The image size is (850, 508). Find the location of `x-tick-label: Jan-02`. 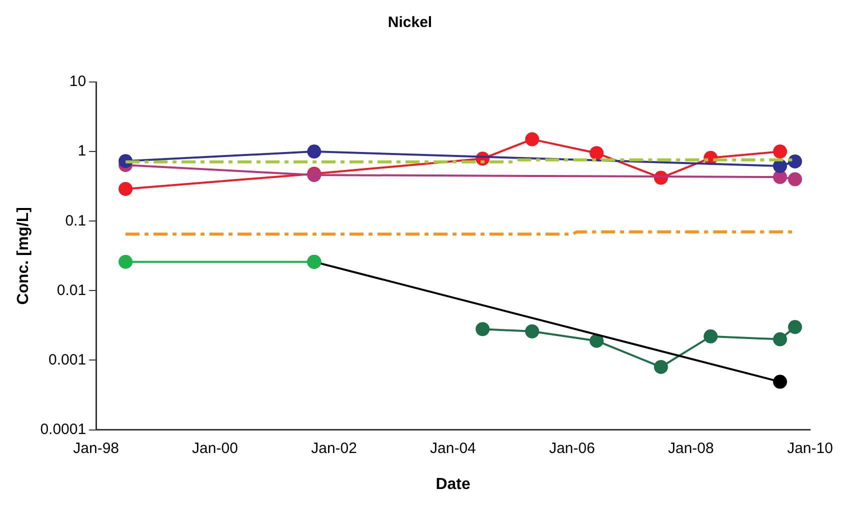

x-tick-label: Jan-02 is located at coordinates (334, 448).